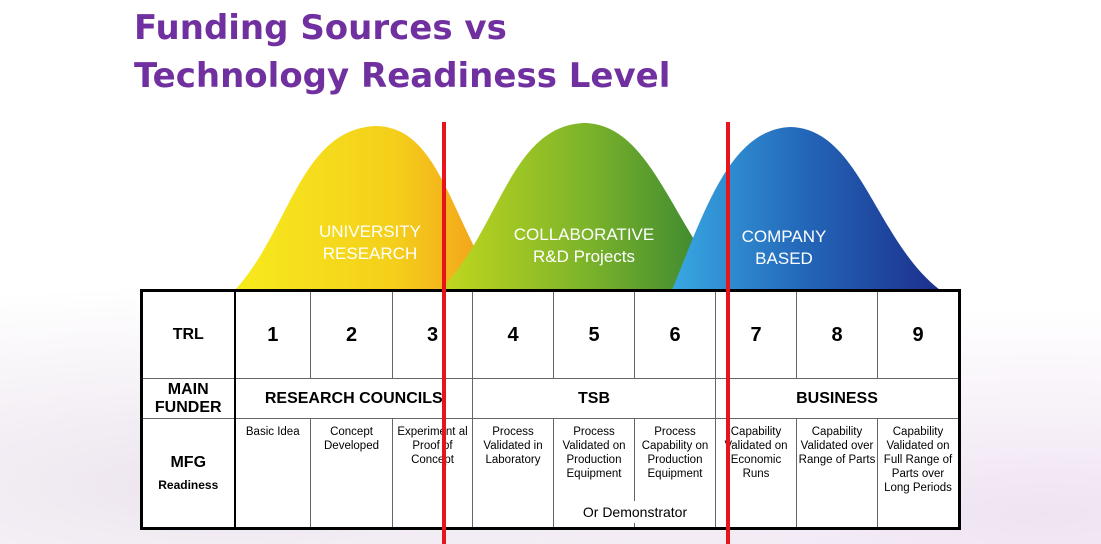  I want to click on trl-level-6: 6, so click(675, 334).